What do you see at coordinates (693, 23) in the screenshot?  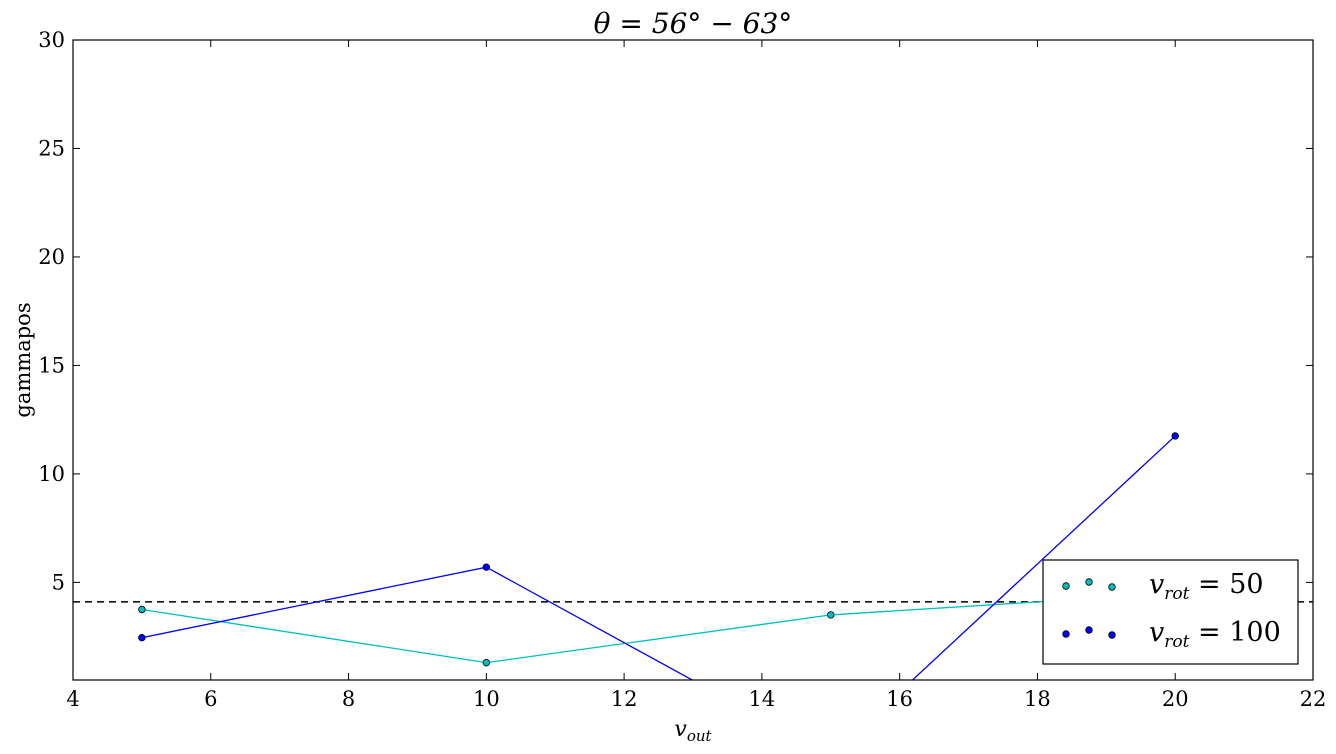 I see `chart-title: θ = 56° − 63°` at bounding box center [693, 23].